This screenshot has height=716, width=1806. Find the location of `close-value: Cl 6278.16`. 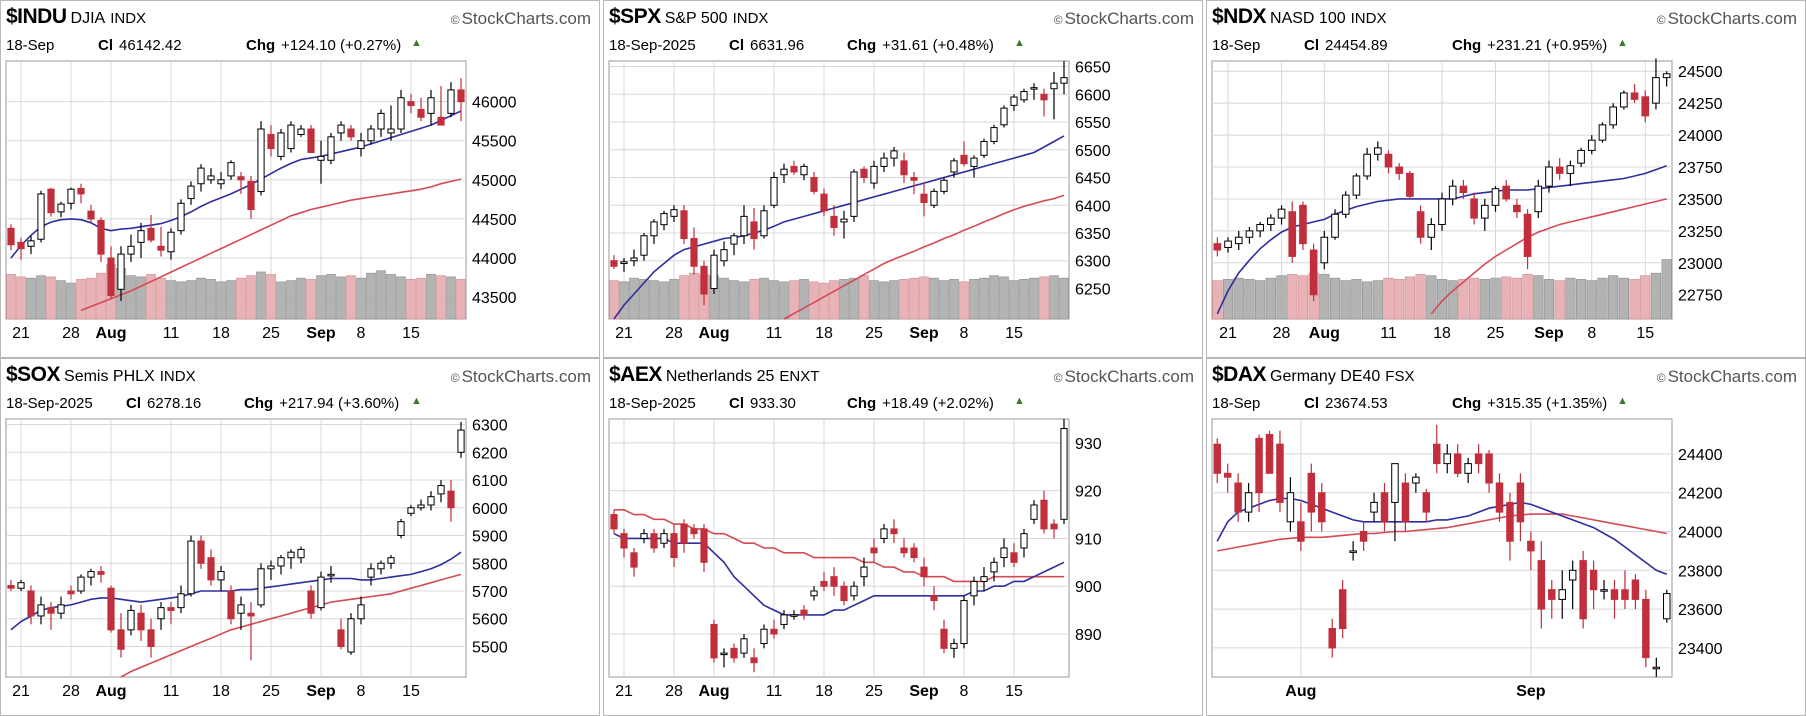

close-value: Cl 6278.16 is located at coordinates (163, 403).